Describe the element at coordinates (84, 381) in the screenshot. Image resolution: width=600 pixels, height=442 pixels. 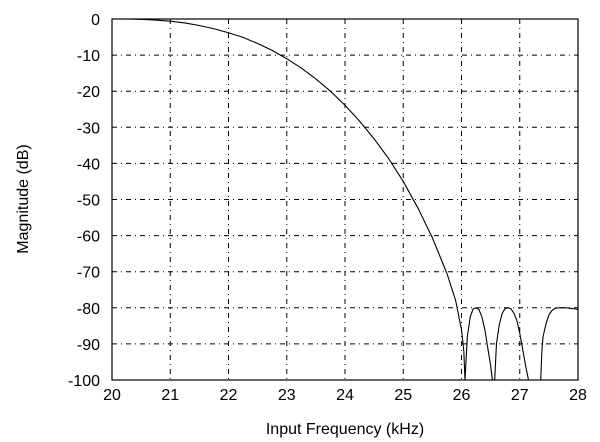
I see `y-tick-label: -100` at that location.